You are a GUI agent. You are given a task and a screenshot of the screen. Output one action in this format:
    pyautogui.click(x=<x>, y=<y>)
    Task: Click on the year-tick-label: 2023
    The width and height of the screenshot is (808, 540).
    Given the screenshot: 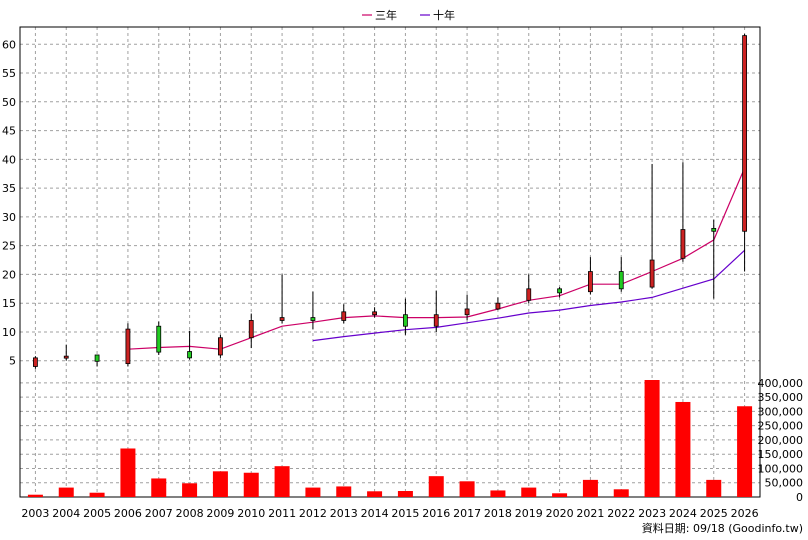 What is the action you would take?
    pyautogui.click(x=652, y=513)
    